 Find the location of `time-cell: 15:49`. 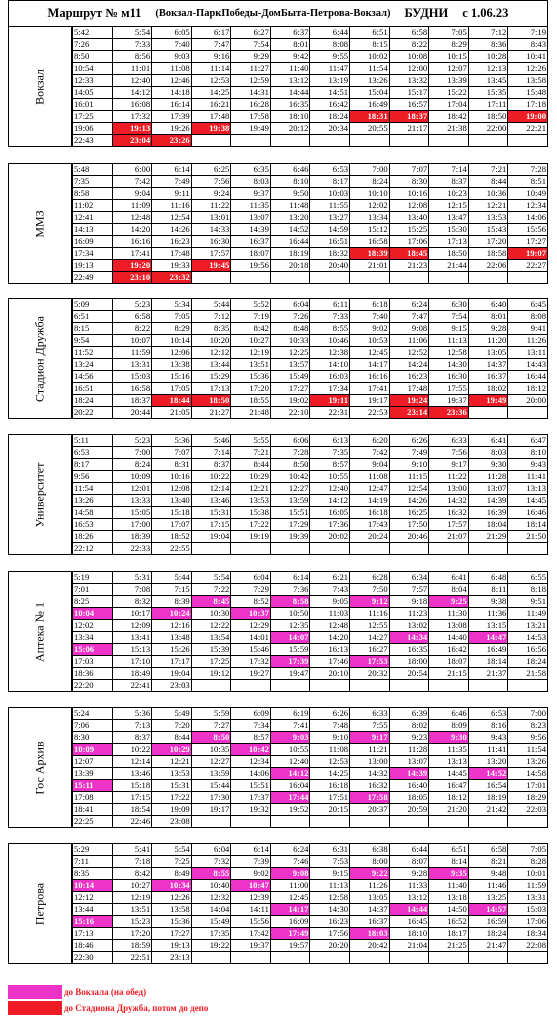

time-cell: 15:49 is located at coordinates (211, 921).